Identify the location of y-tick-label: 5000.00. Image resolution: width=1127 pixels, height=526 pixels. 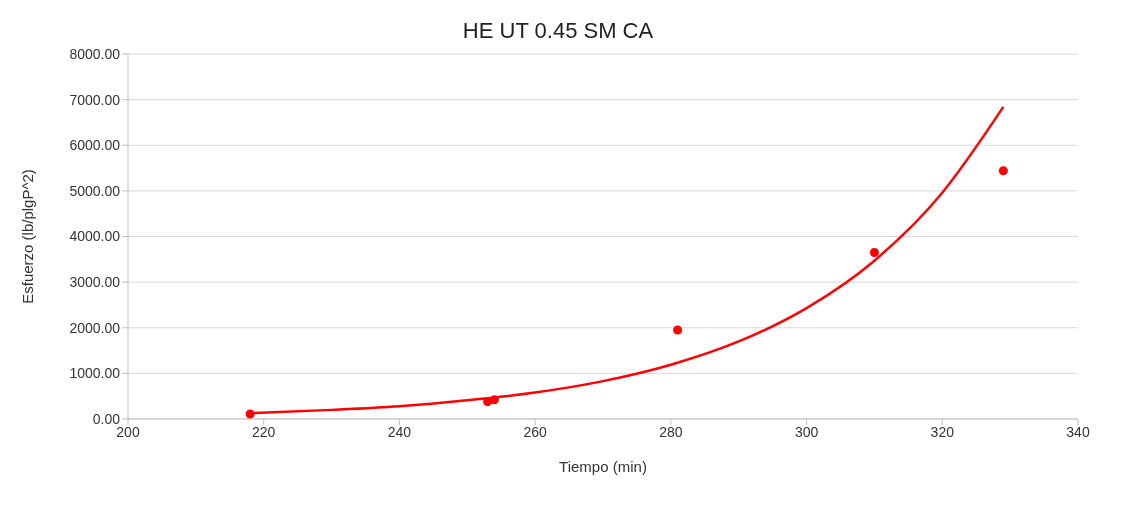
(95, 190).